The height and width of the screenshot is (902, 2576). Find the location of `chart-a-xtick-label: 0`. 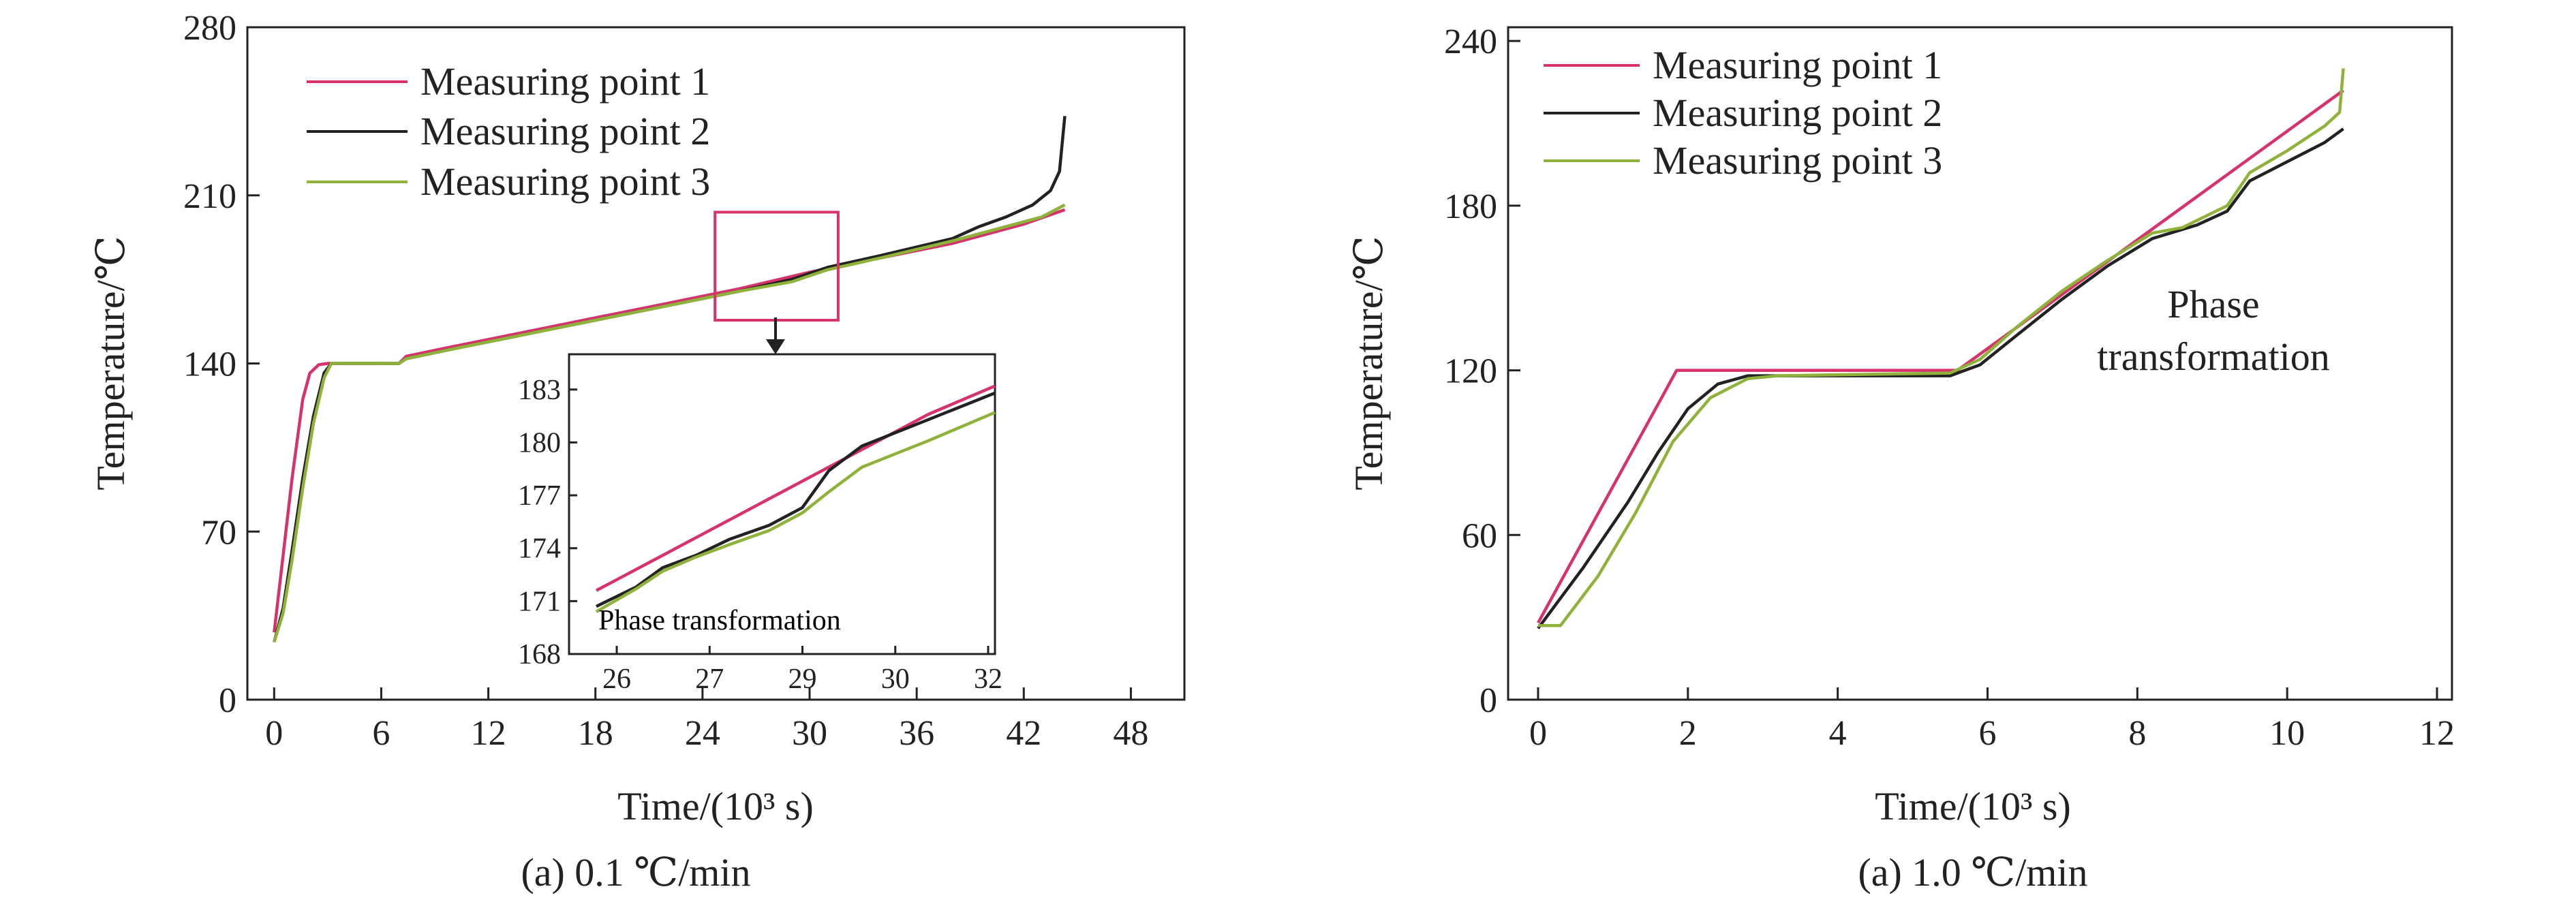

chart-a-xtick-label: 0 is located at coordinates (274, 733).